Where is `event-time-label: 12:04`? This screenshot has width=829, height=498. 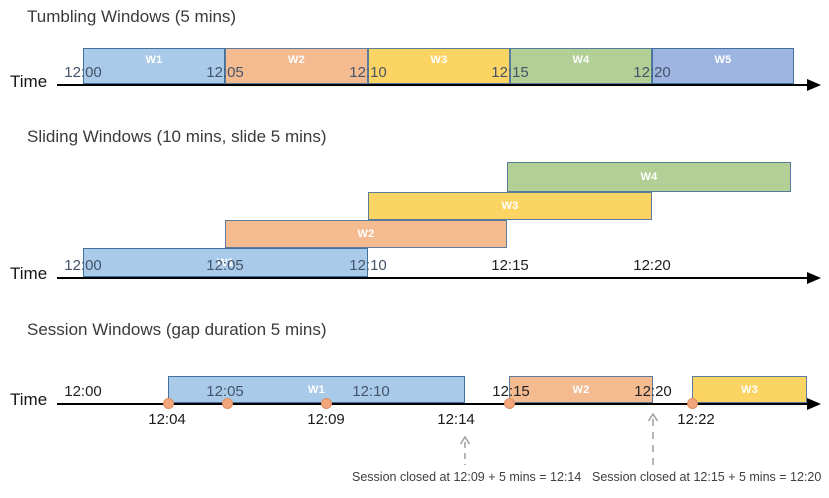
event-time-label: 12:04 is located at coordinates (167, 419).